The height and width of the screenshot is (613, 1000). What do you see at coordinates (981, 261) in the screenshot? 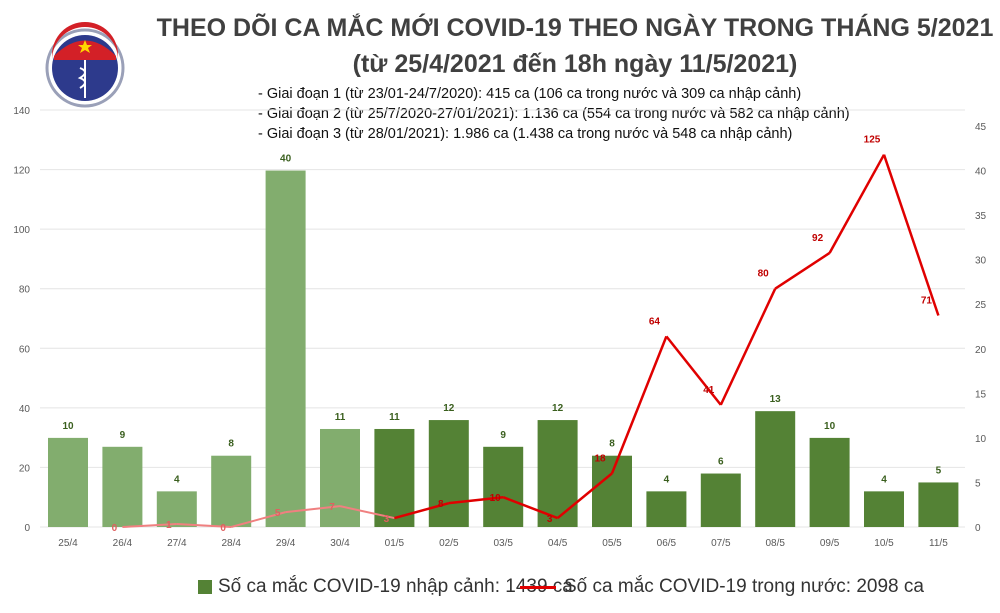
I see `right-axis-tick: 30` at bounding box center [981, 261].